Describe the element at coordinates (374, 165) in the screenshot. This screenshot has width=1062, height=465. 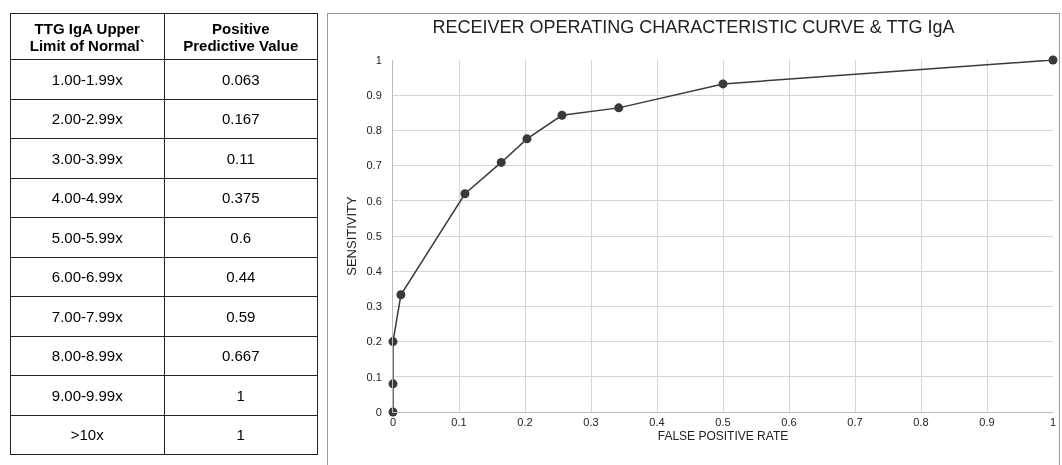
I see `y-tick-label: 0.7` at that location.